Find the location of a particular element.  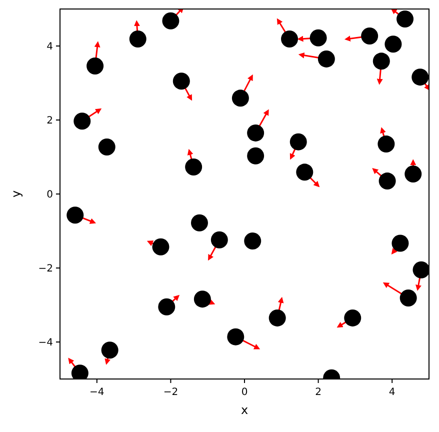

x-tick-label: −2 is located at coordinates (170, 392).